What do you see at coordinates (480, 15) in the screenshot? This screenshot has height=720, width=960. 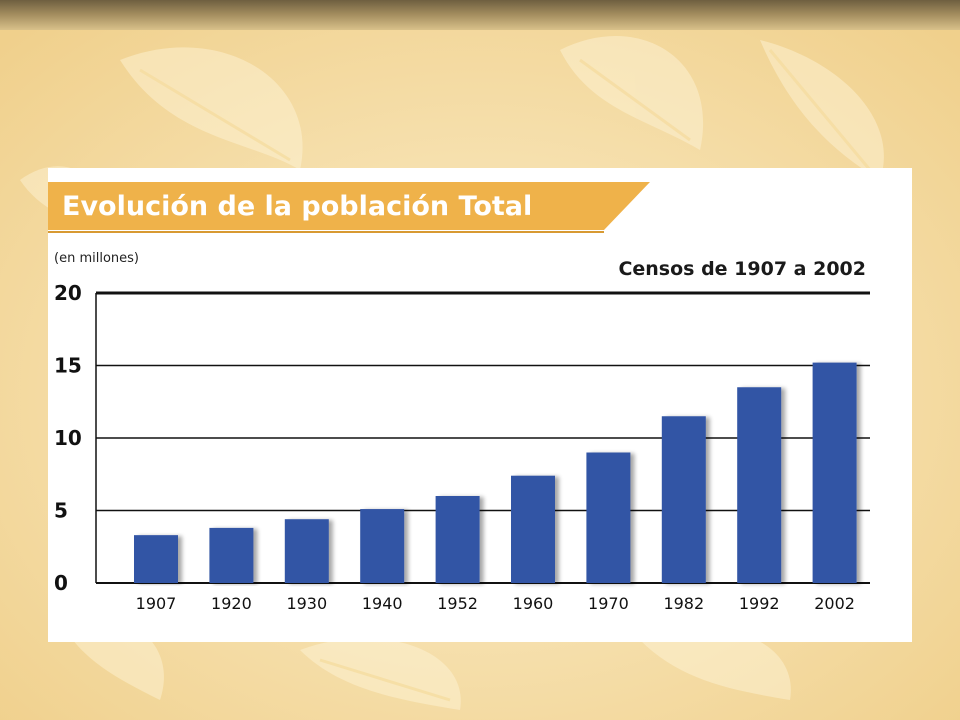 I see `top-band` at bounding box center [480, 15].